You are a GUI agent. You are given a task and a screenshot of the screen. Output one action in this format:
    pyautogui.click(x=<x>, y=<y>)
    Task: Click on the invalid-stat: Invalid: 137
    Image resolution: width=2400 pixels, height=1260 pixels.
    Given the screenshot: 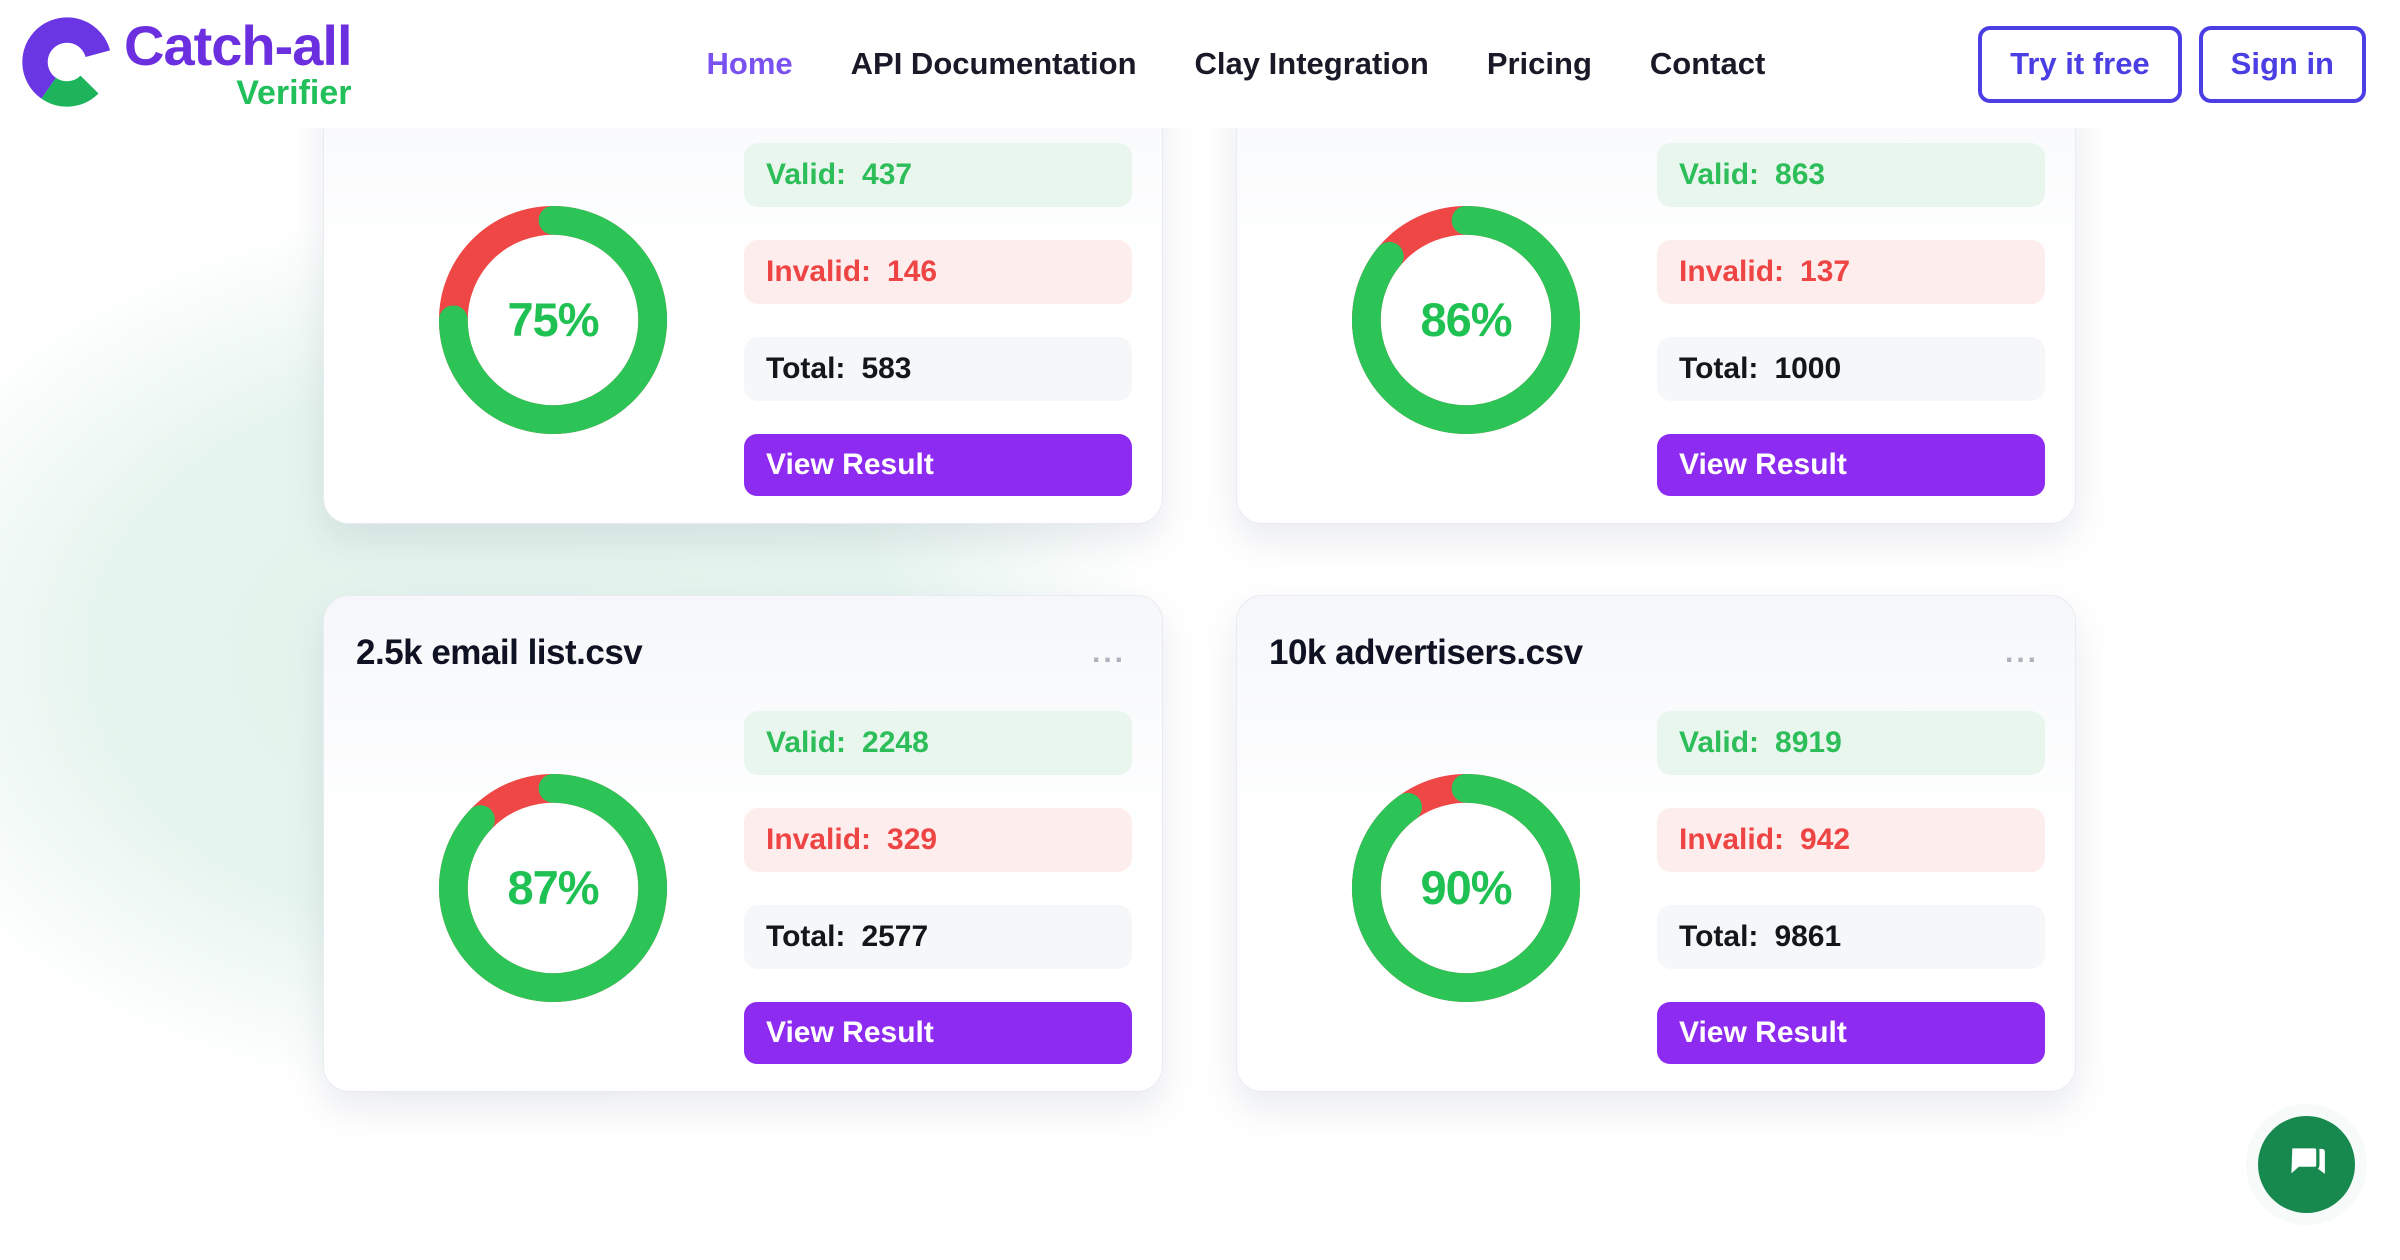 What is the action you would take?
    pyautogui.click(x=1851, y=272)
    